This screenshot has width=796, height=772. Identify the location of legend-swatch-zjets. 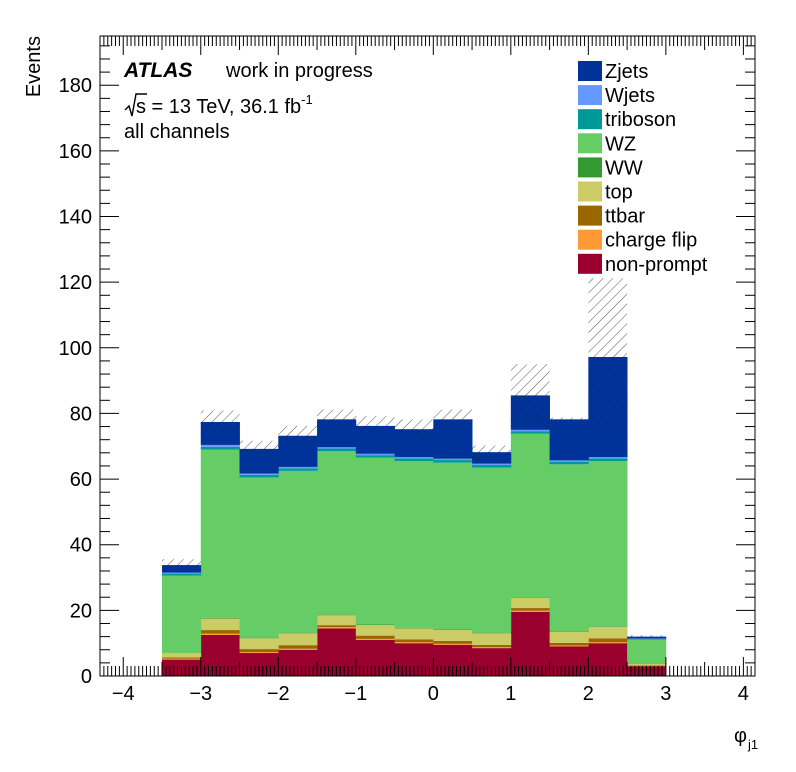
(590, 71).